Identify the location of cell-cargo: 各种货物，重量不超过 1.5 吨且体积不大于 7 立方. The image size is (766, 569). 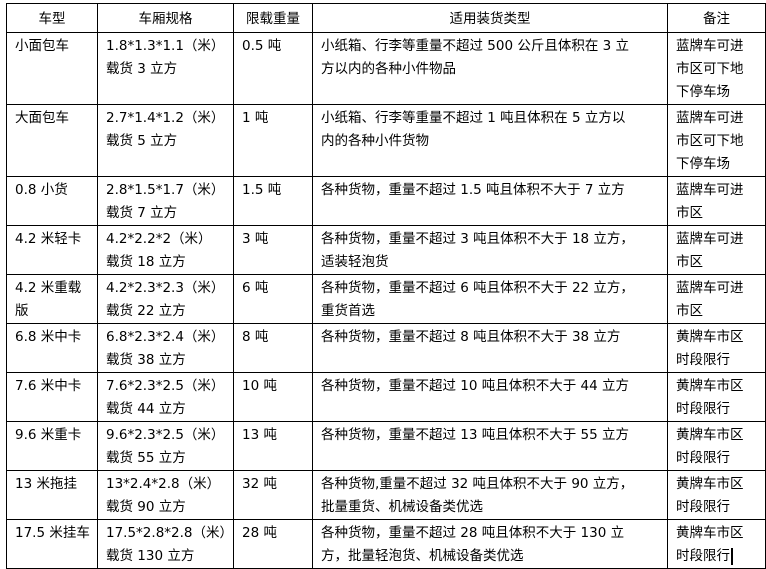
(490, 201).